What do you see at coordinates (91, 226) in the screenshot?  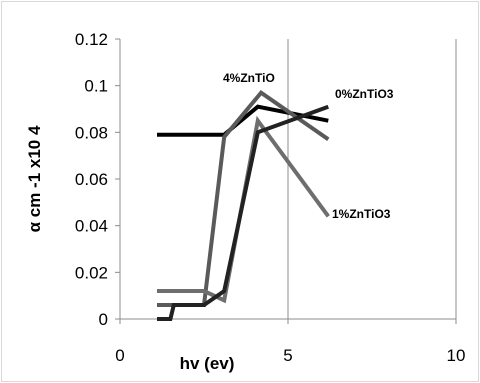 I see `y-tick-label-2: 0.04` at bounding box center [91, 226].